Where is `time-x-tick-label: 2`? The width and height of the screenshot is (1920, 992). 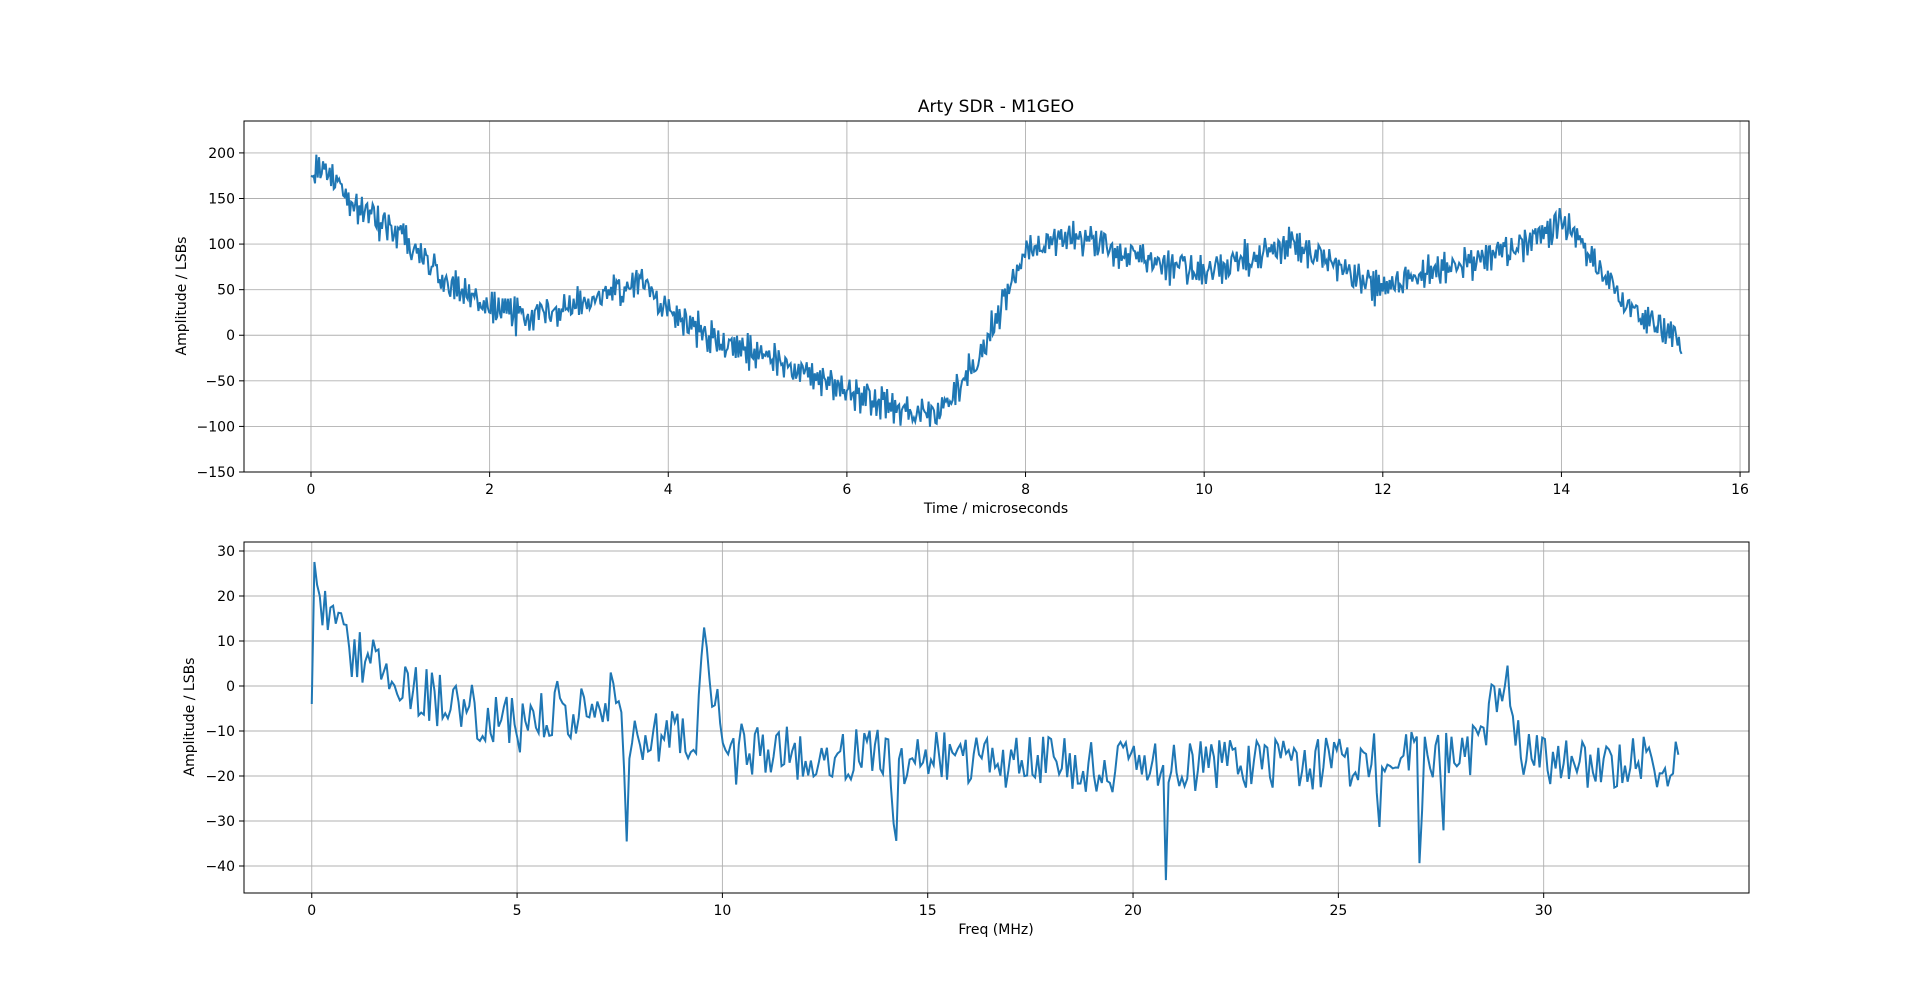 time-x-tick-label: 2 is located at coordinates (489, 490).